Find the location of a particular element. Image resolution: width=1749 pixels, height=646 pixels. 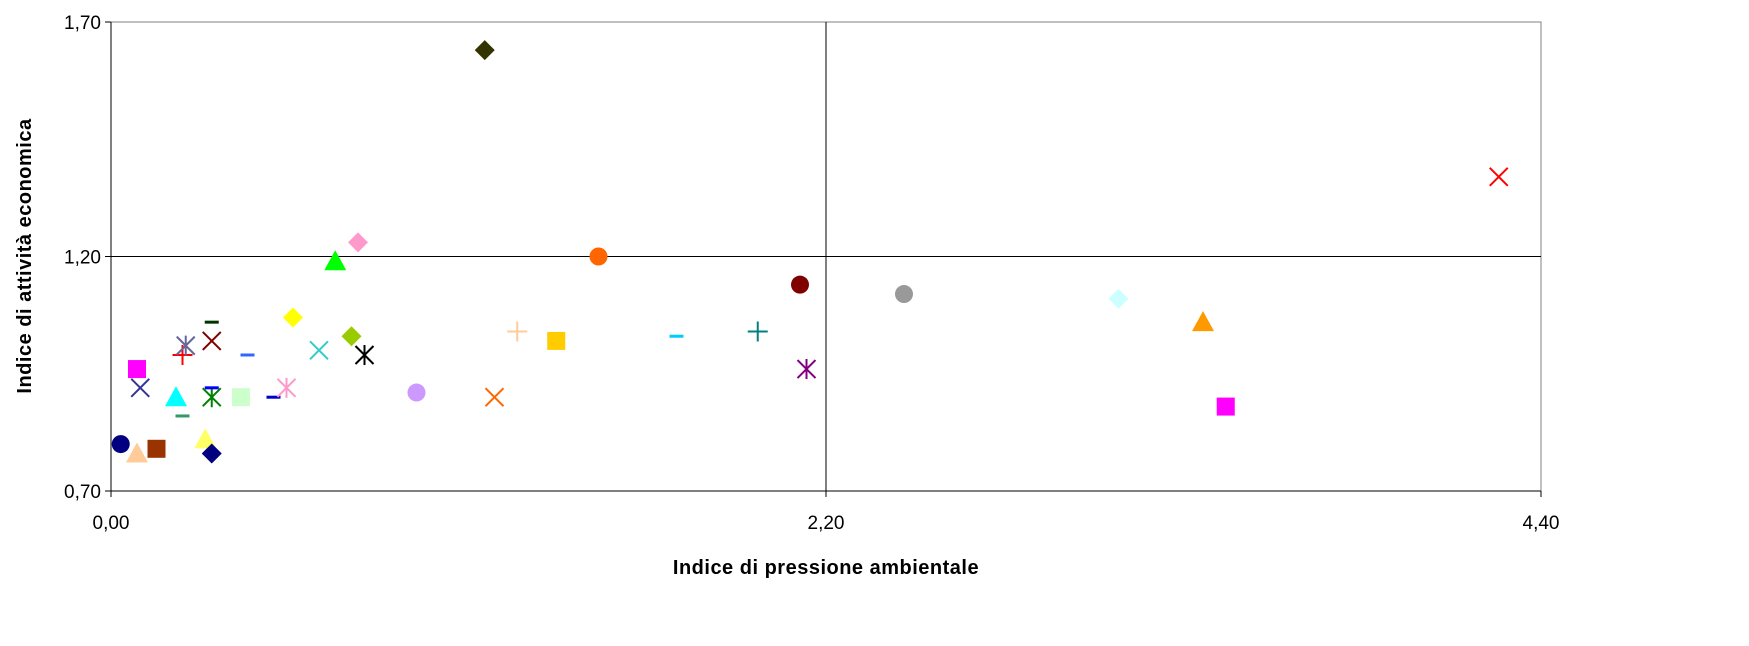

y-axis-title: Indice di attività economica is located at coordinates (25, 256).